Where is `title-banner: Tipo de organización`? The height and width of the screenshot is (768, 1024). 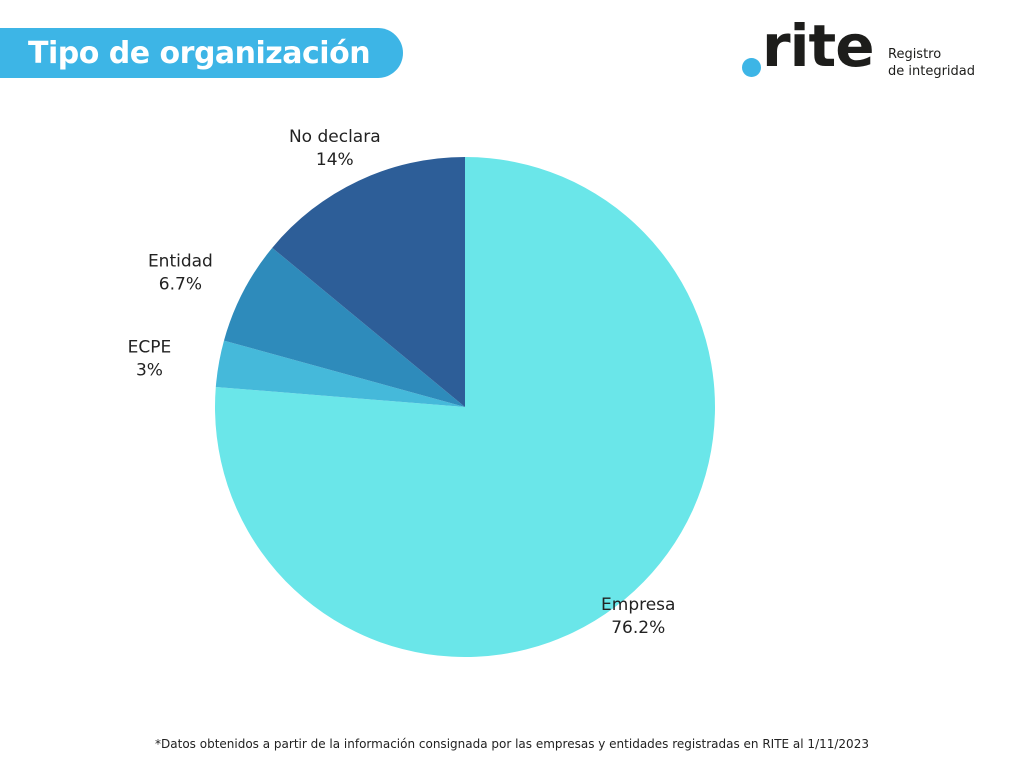
title-banner: Tipo de organización is located at coordinates (201, 53).